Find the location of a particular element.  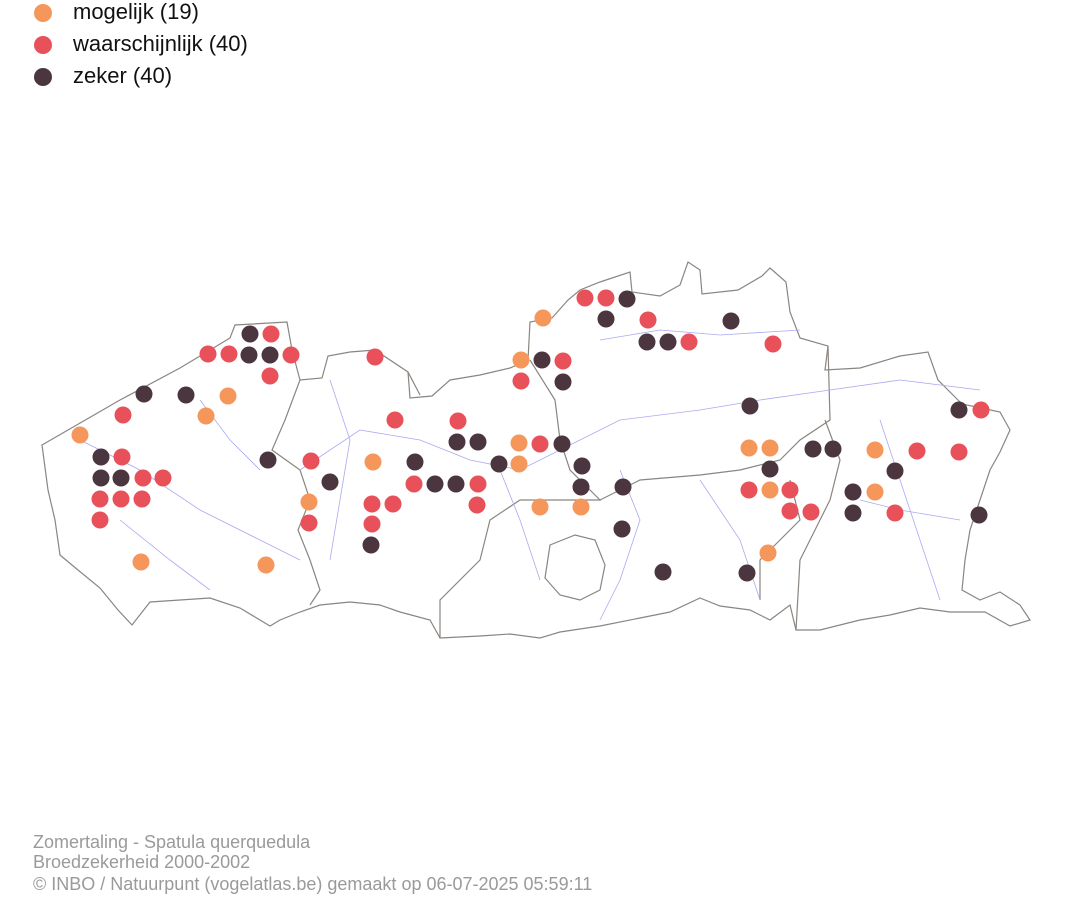

legend-label: mogelijk (19) is located at coordinates (136, 12).